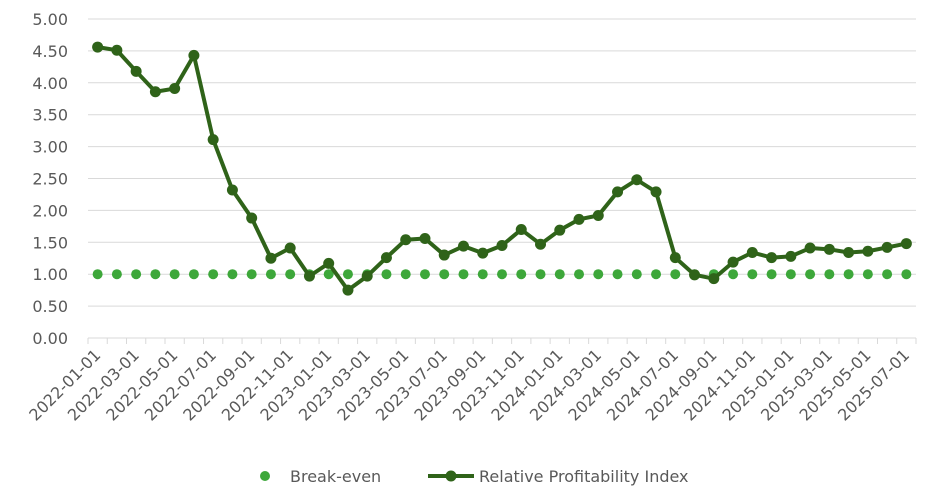  Describe the element at coordinates (50, 338) in the screenshot. I see `y-tick-label: 0.00` at that location.